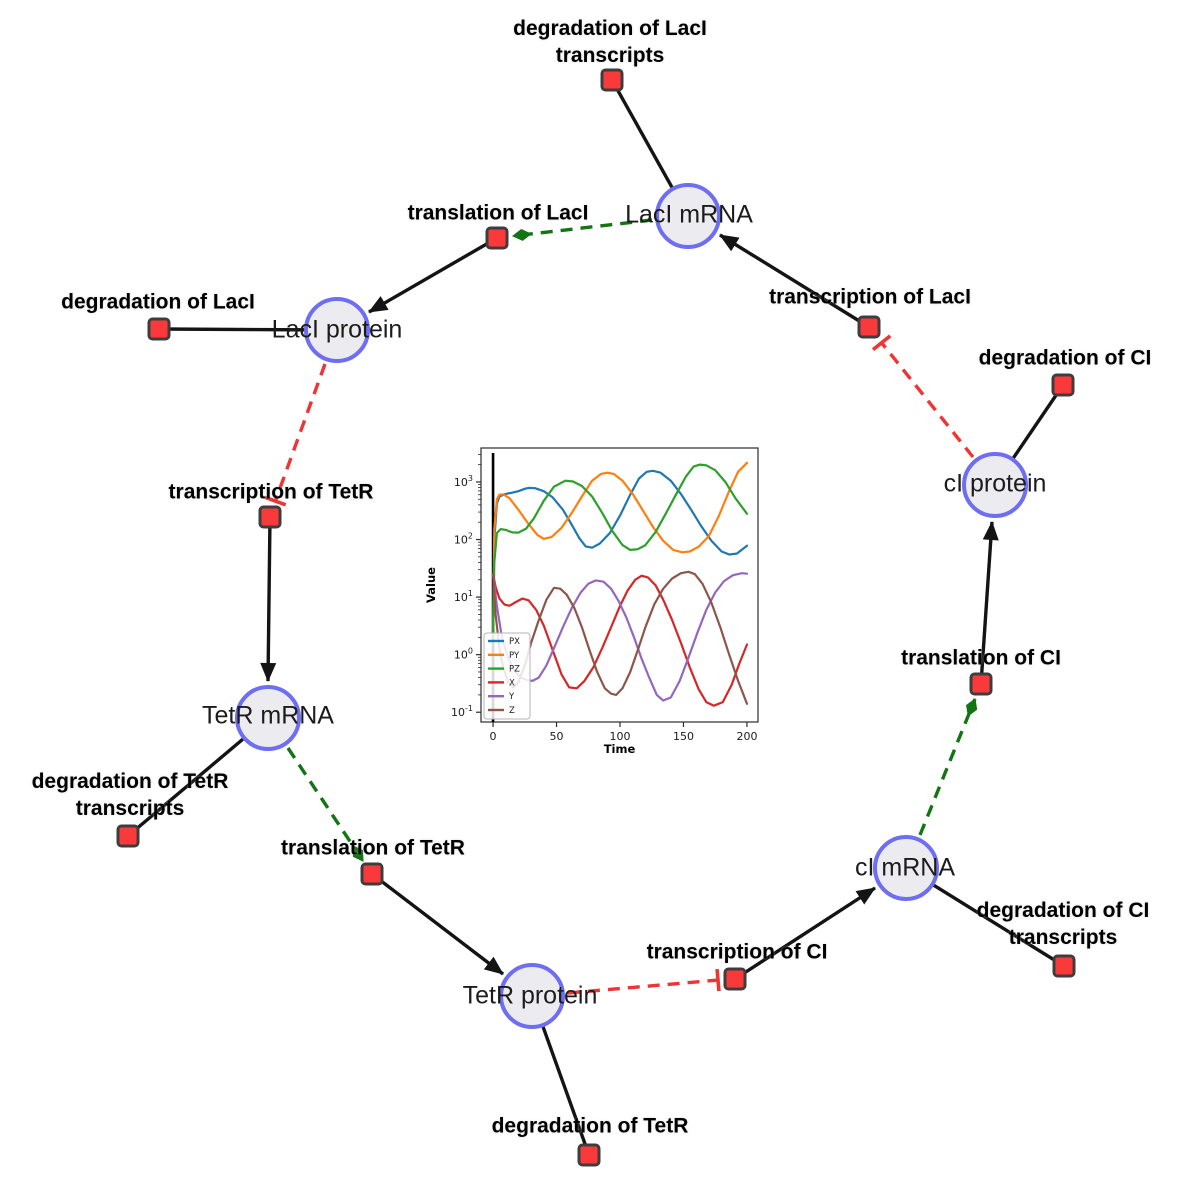  Describe the element at coordinates (612, 80) in the screenshot. I see `reaction-node-degradation-of-laci-transcripts` at that location.